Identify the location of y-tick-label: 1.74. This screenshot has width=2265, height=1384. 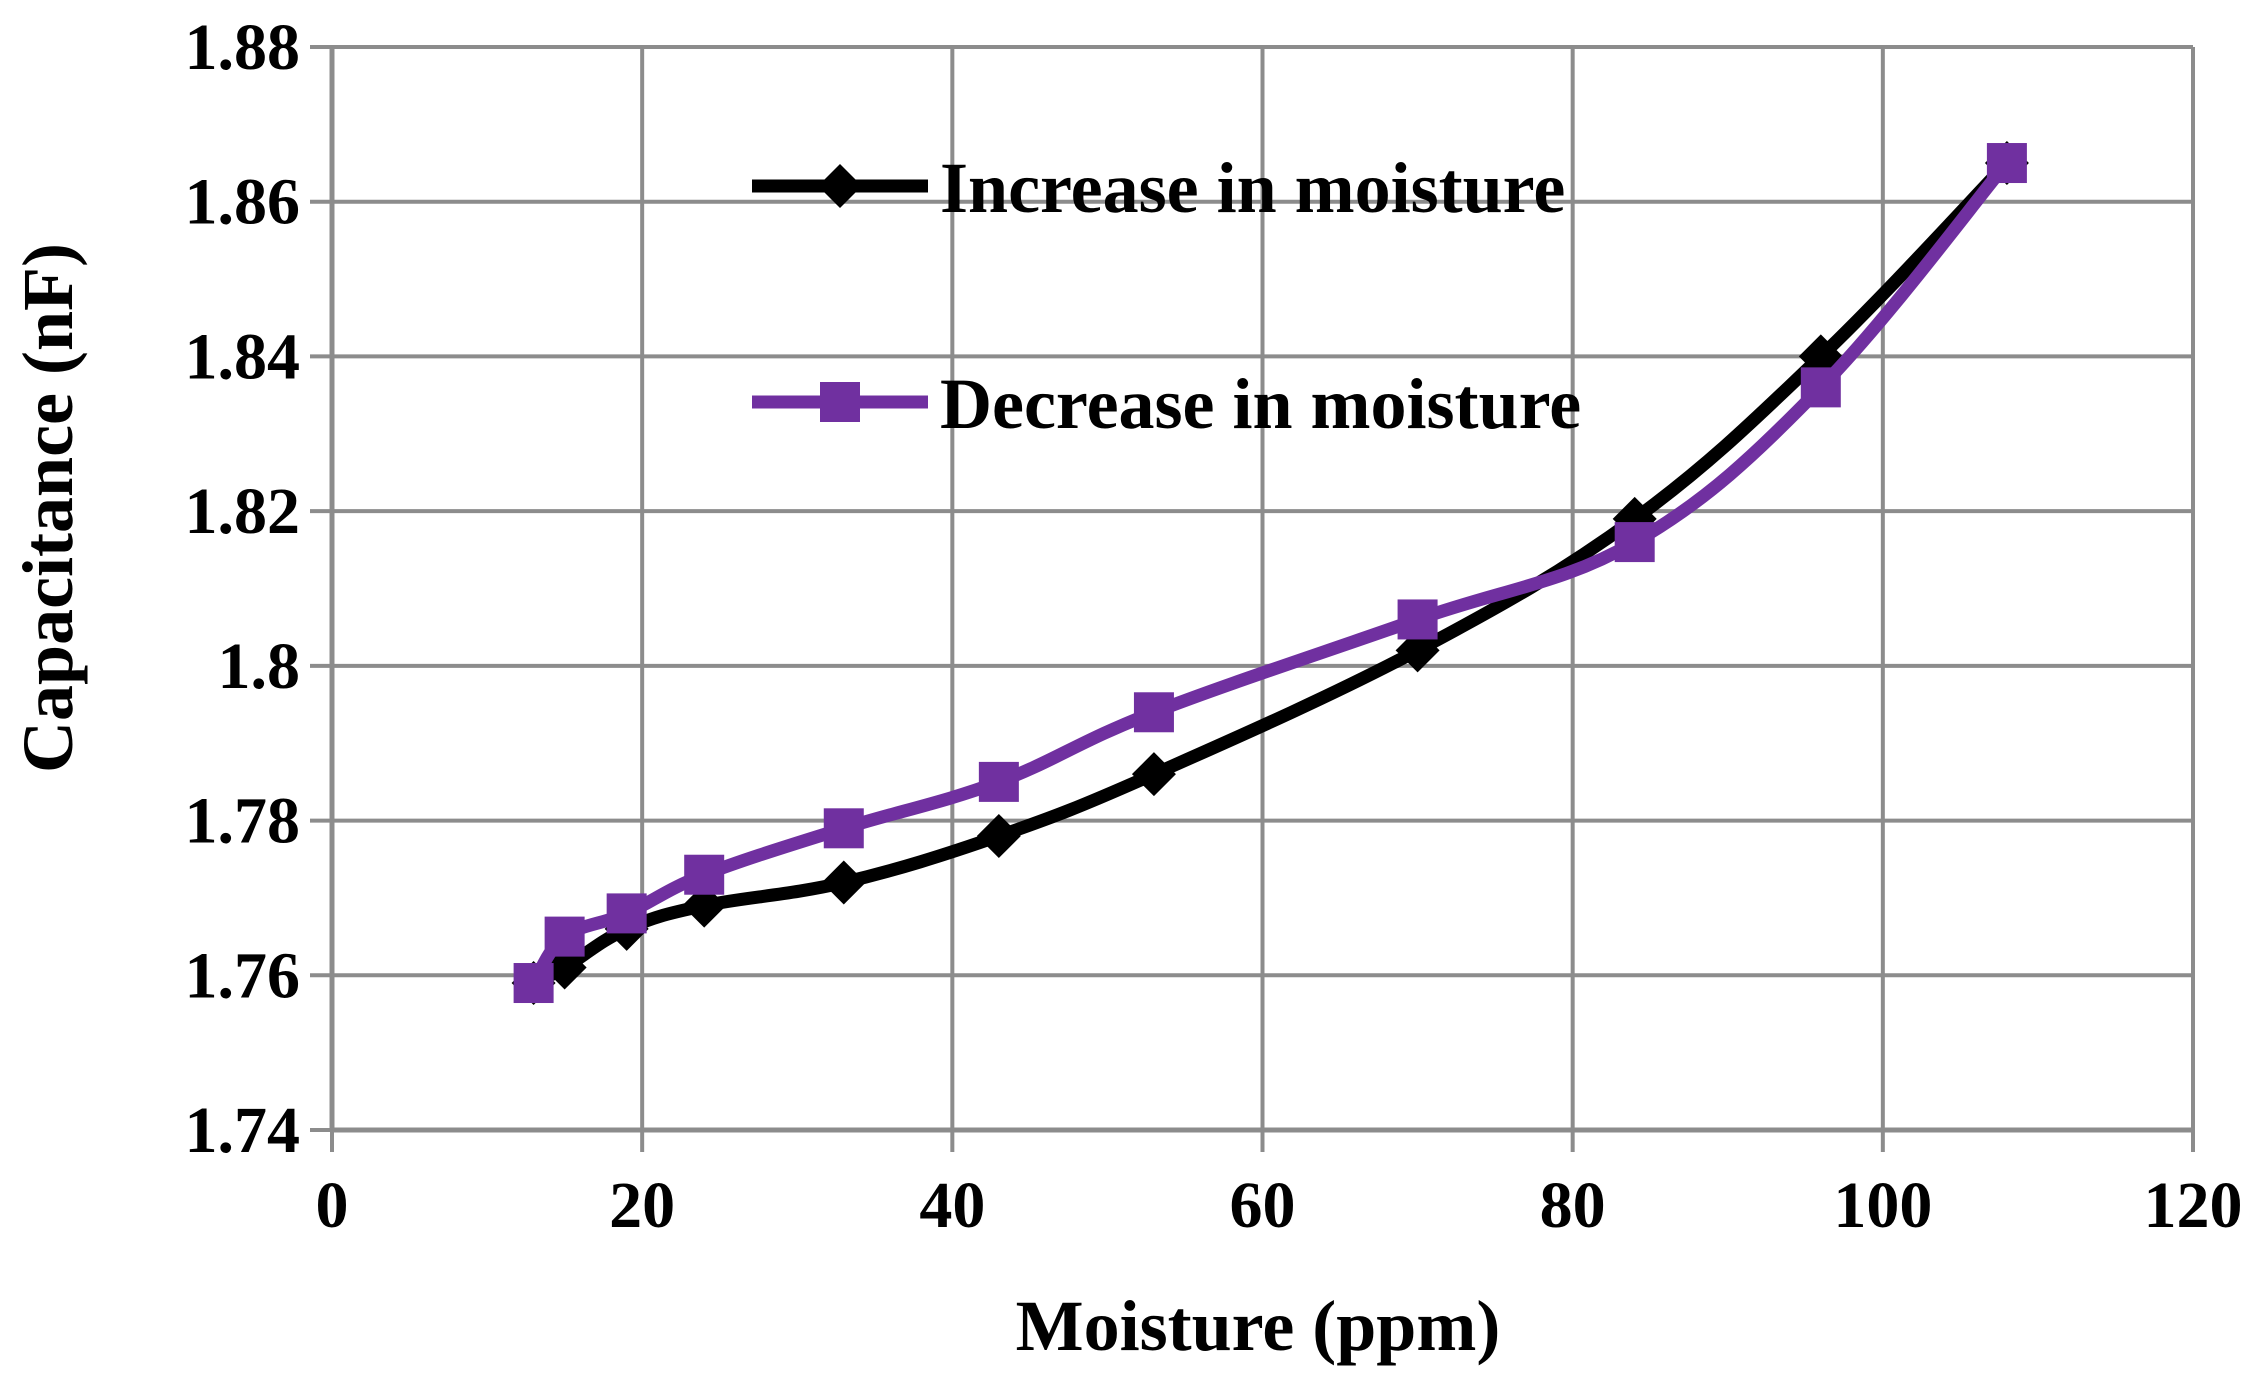
(243, 1130).